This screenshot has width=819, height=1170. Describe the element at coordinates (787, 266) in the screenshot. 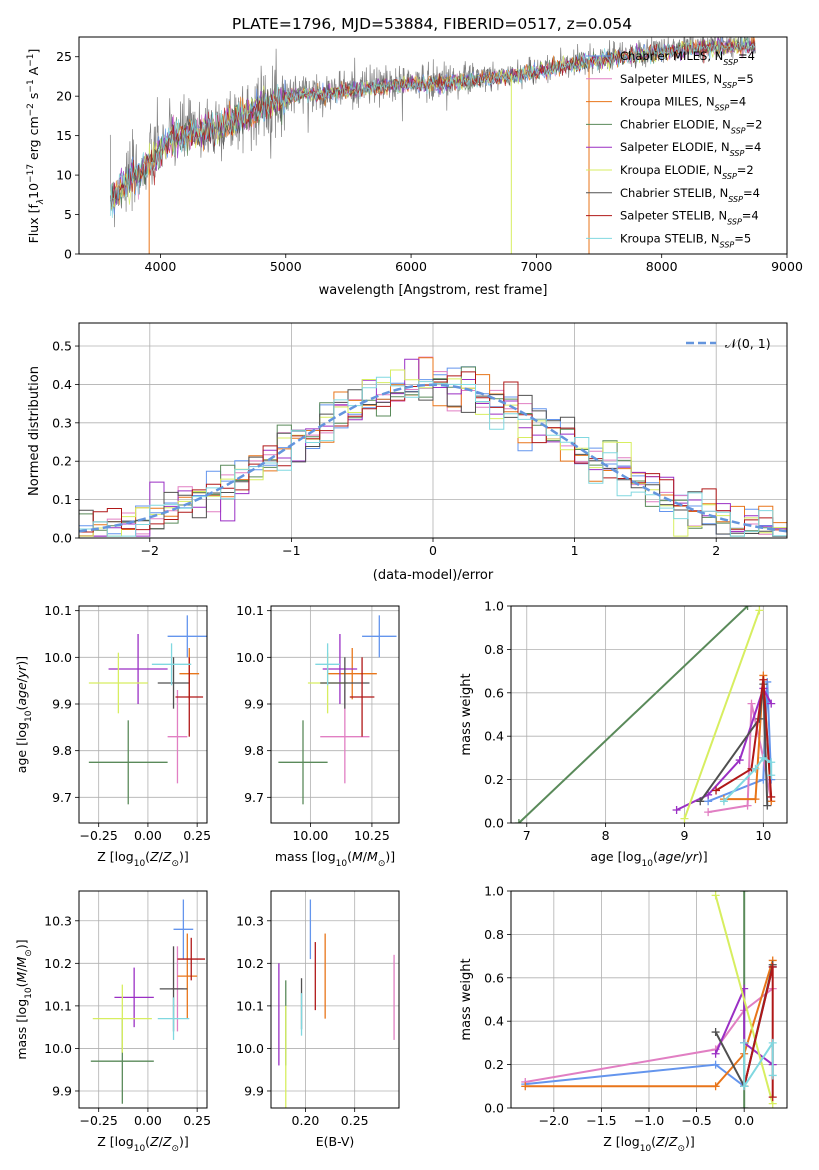

I see `x-tick-label: 9000` at that location.